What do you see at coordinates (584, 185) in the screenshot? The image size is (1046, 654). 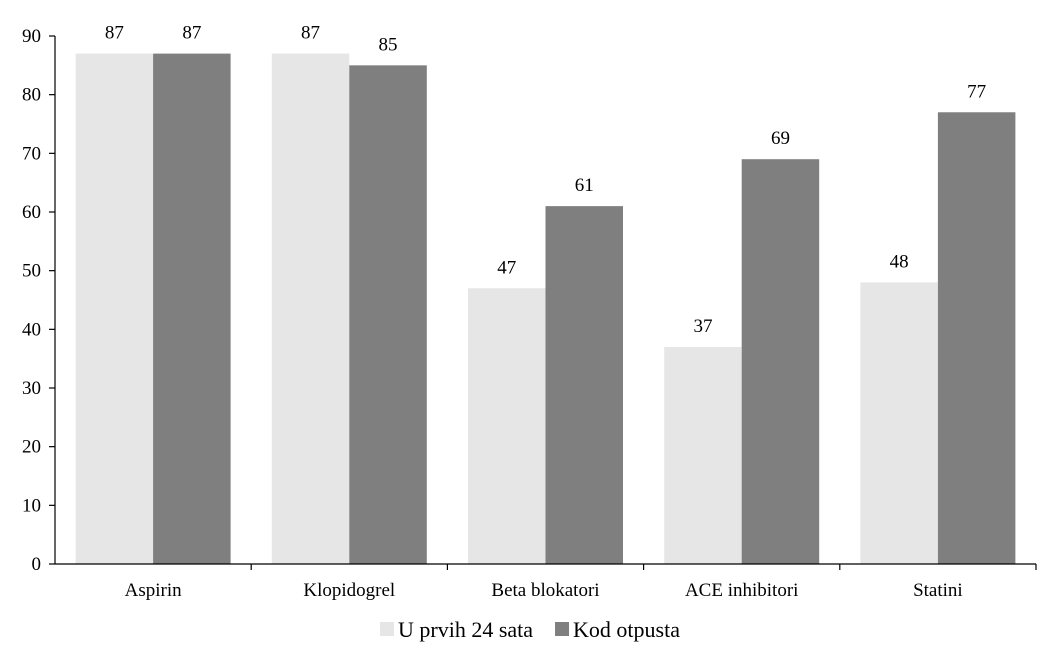 I see `data-label: 61` at bounding box center [584, 185].